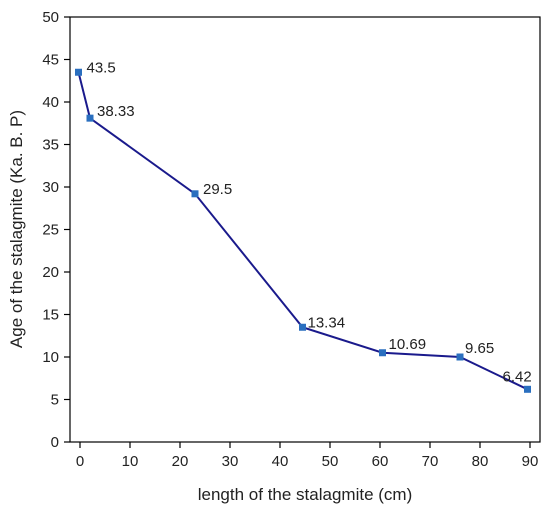  Describe the element at coordinates (480, 461) in the screenshot. I see `x-tick-label: 80` at that location.